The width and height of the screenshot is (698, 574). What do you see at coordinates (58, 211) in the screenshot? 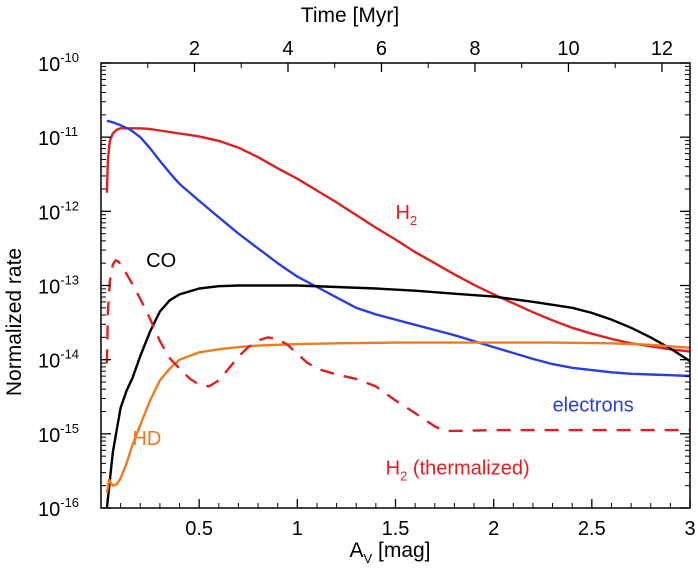
I see `y-tick-label: 10-12` at bounding box center [58, 211].